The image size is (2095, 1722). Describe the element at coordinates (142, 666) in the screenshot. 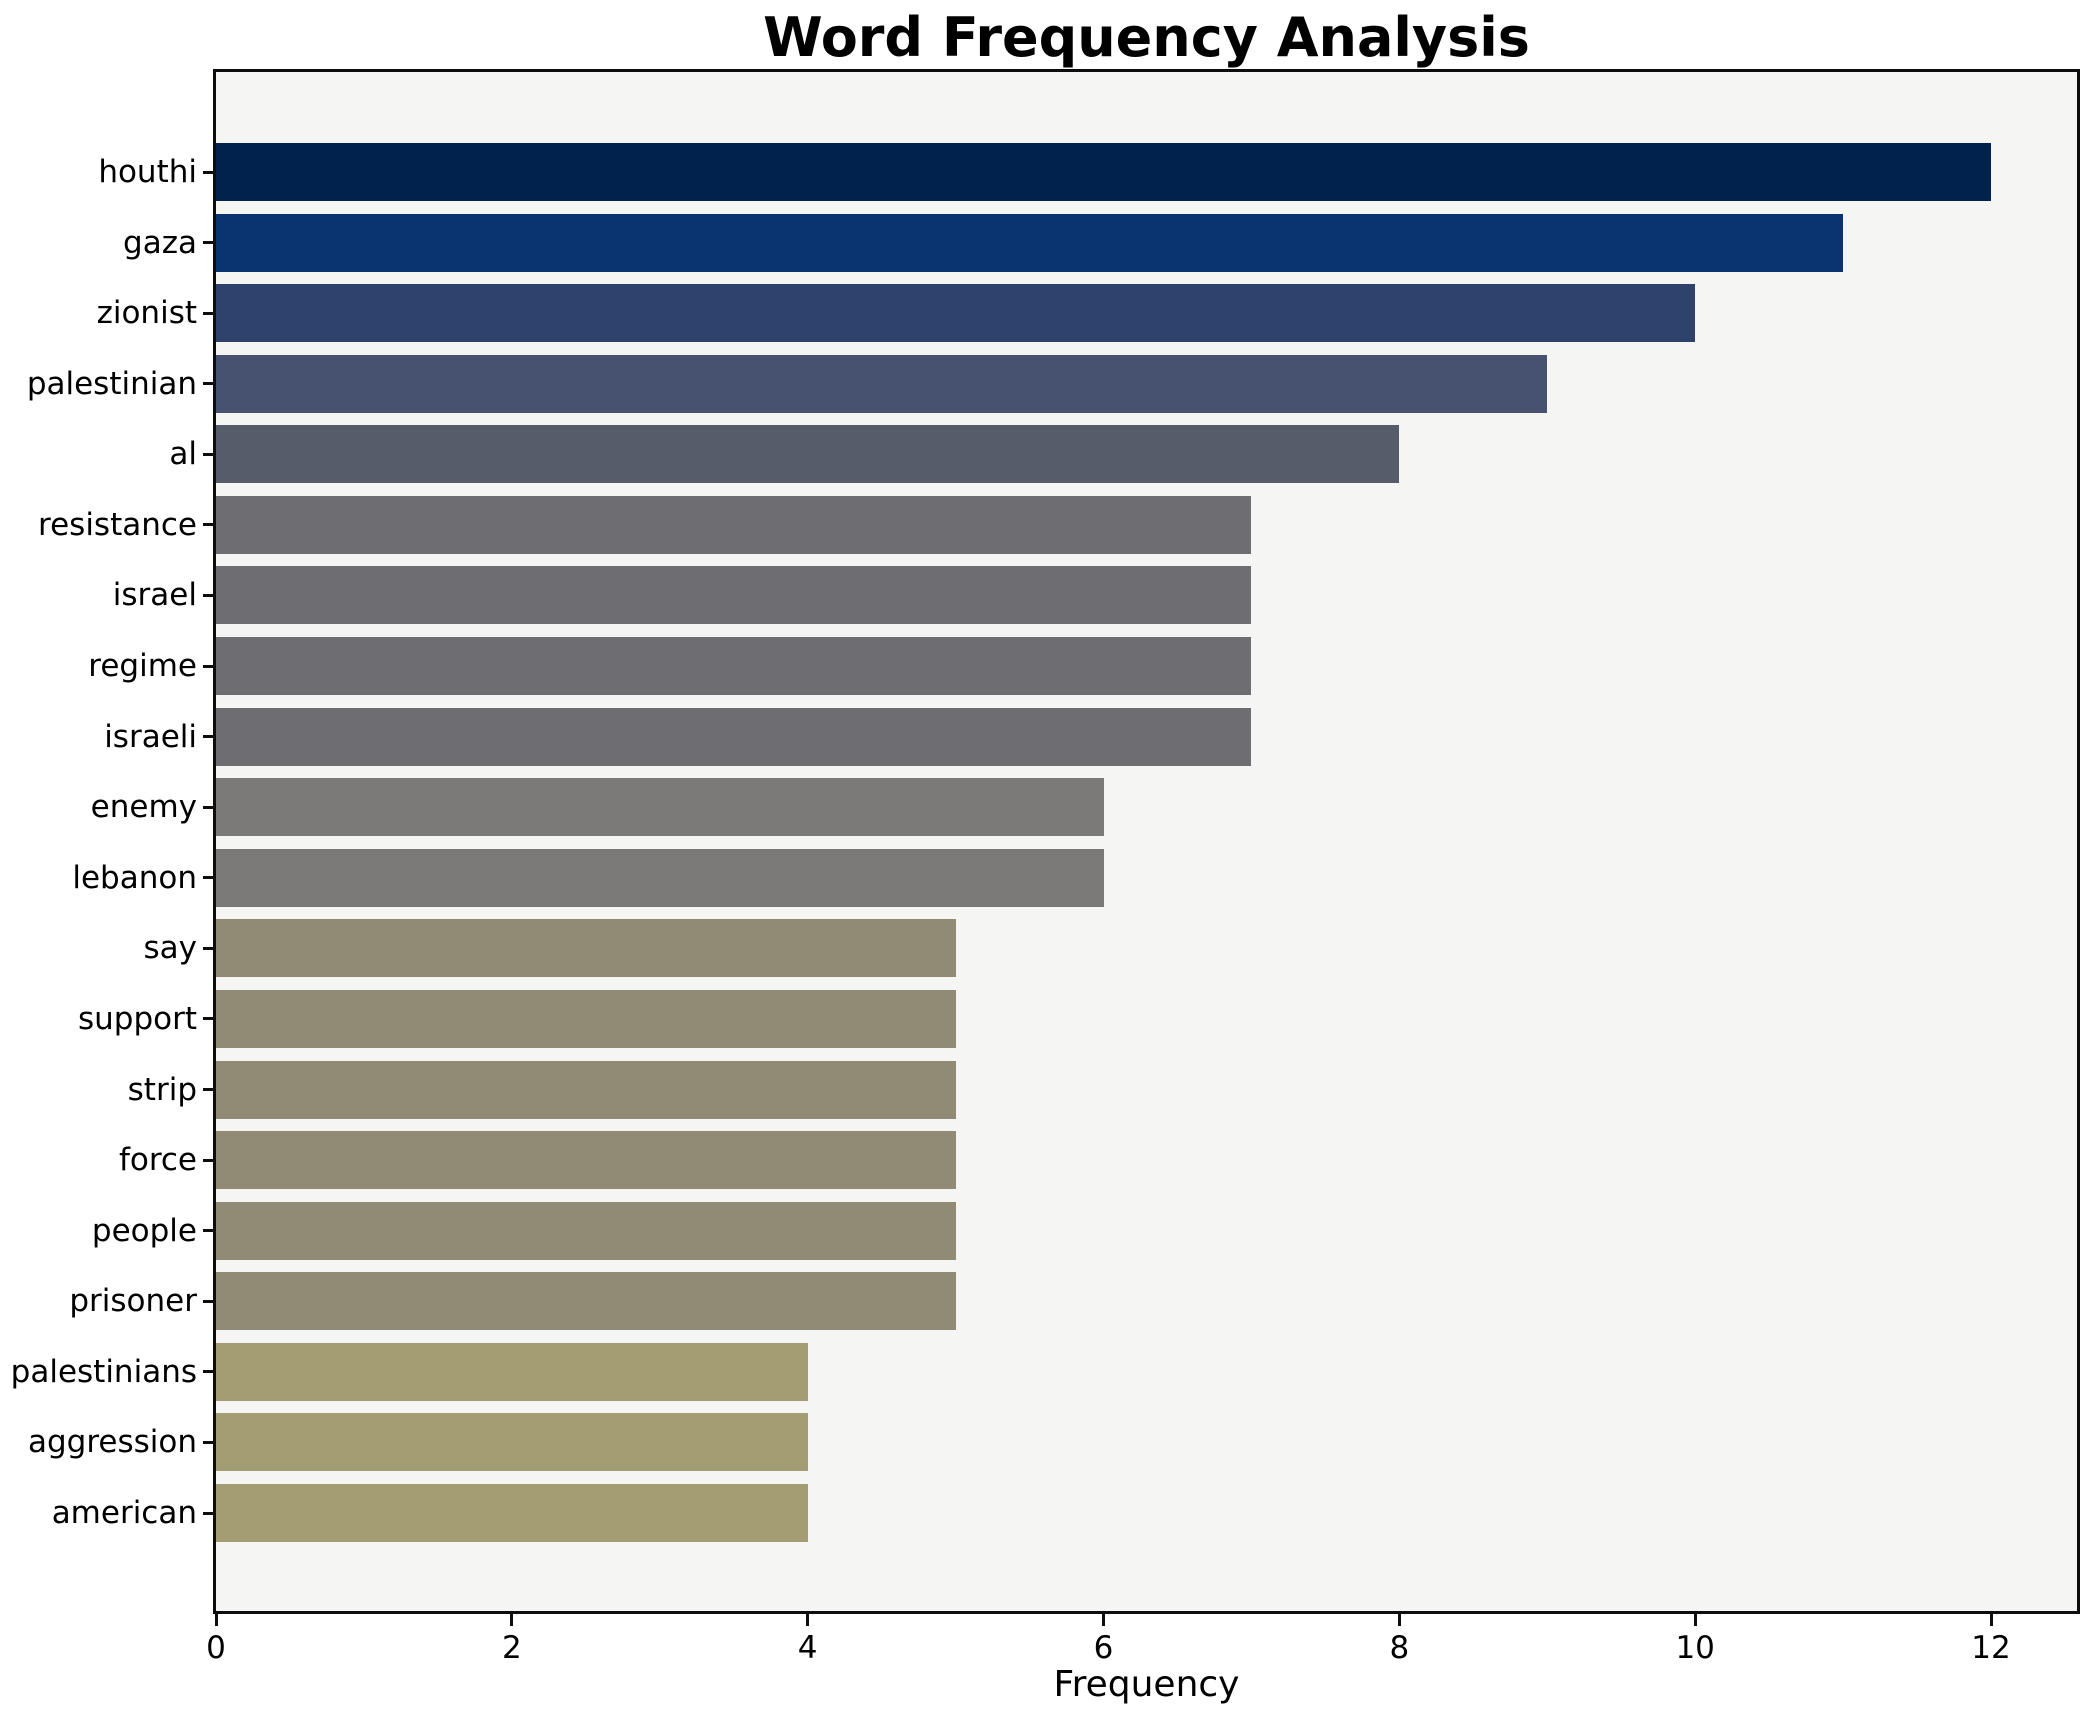

I see `y-tick-label-regime: regime` at that location.